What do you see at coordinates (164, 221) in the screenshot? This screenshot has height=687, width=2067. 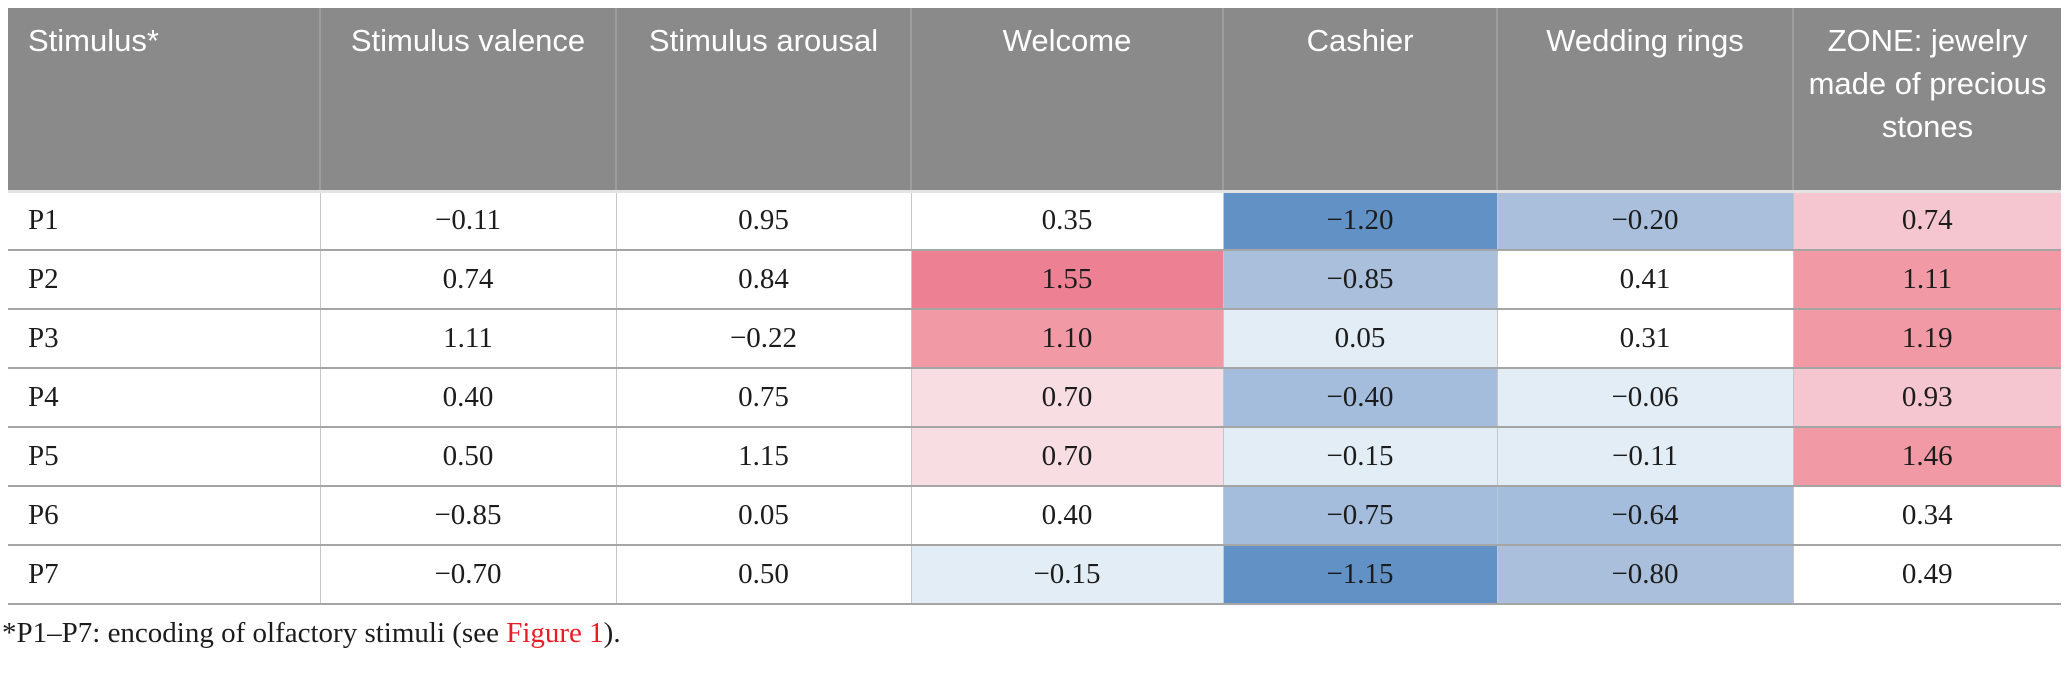 I see `row-label: P1` at bounding box center [164, 221].